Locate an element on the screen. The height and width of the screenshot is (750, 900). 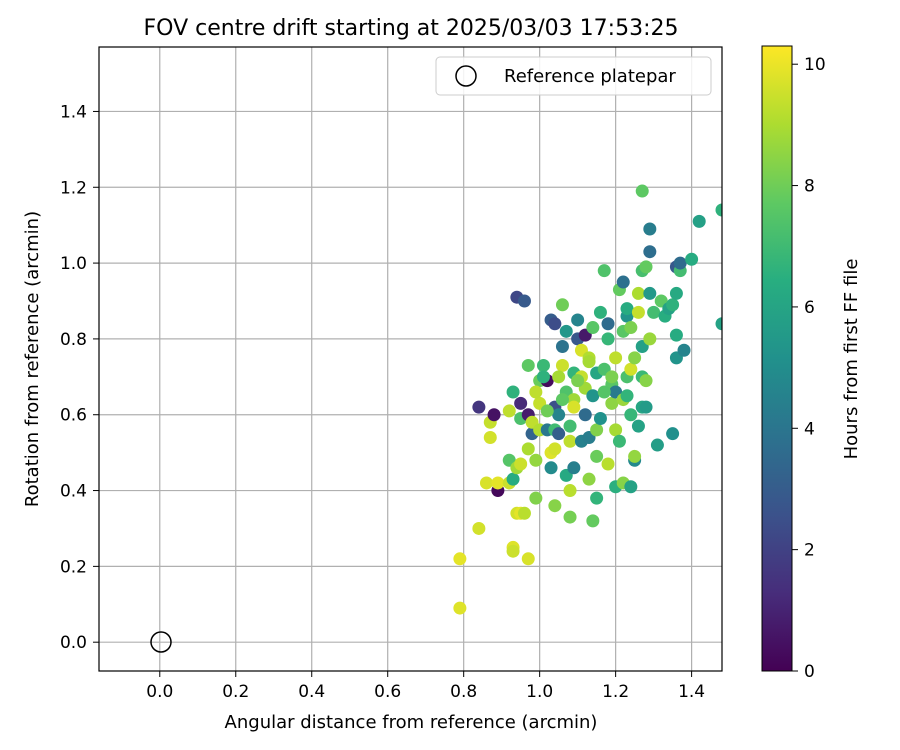
x-tick-label: 0.2 is located at coordinates (235, 692).